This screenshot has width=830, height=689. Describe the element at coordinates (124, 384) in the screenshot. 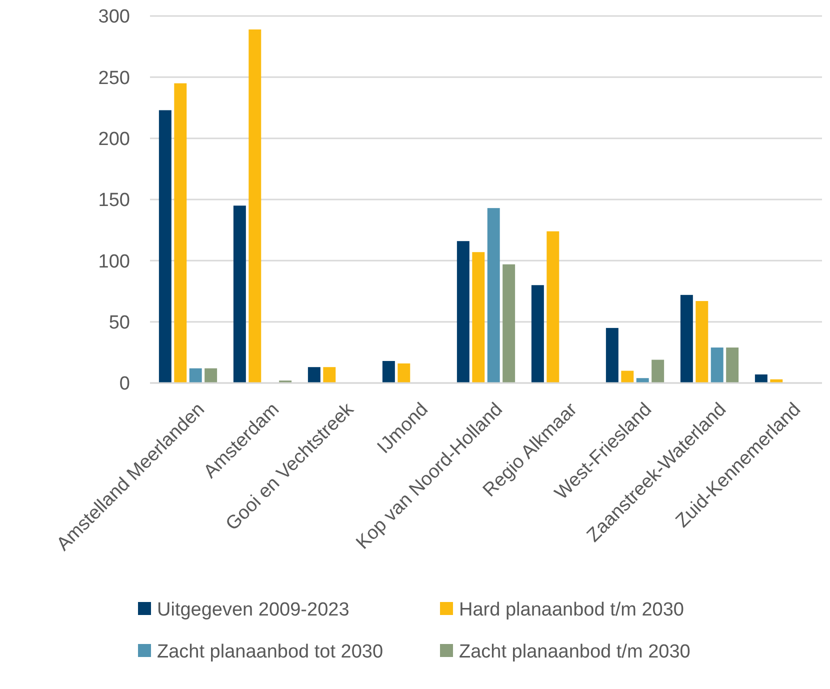

I see `y-tick-label: 0` at that location.